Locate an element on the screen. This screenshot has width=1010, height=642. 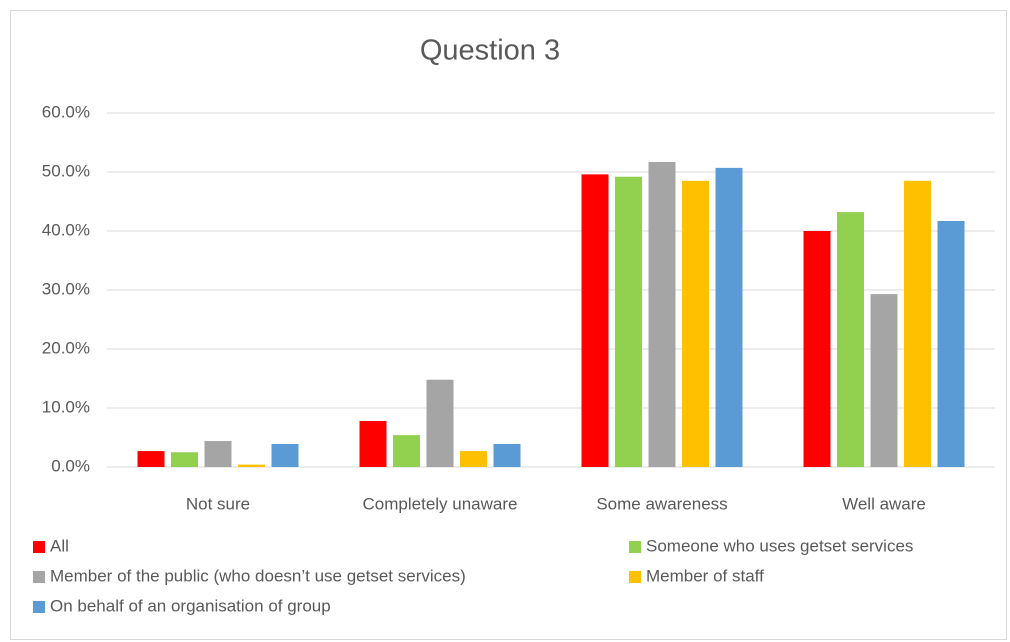
legend-label: Someone who uses getset services is located at coordinates (779, 545).